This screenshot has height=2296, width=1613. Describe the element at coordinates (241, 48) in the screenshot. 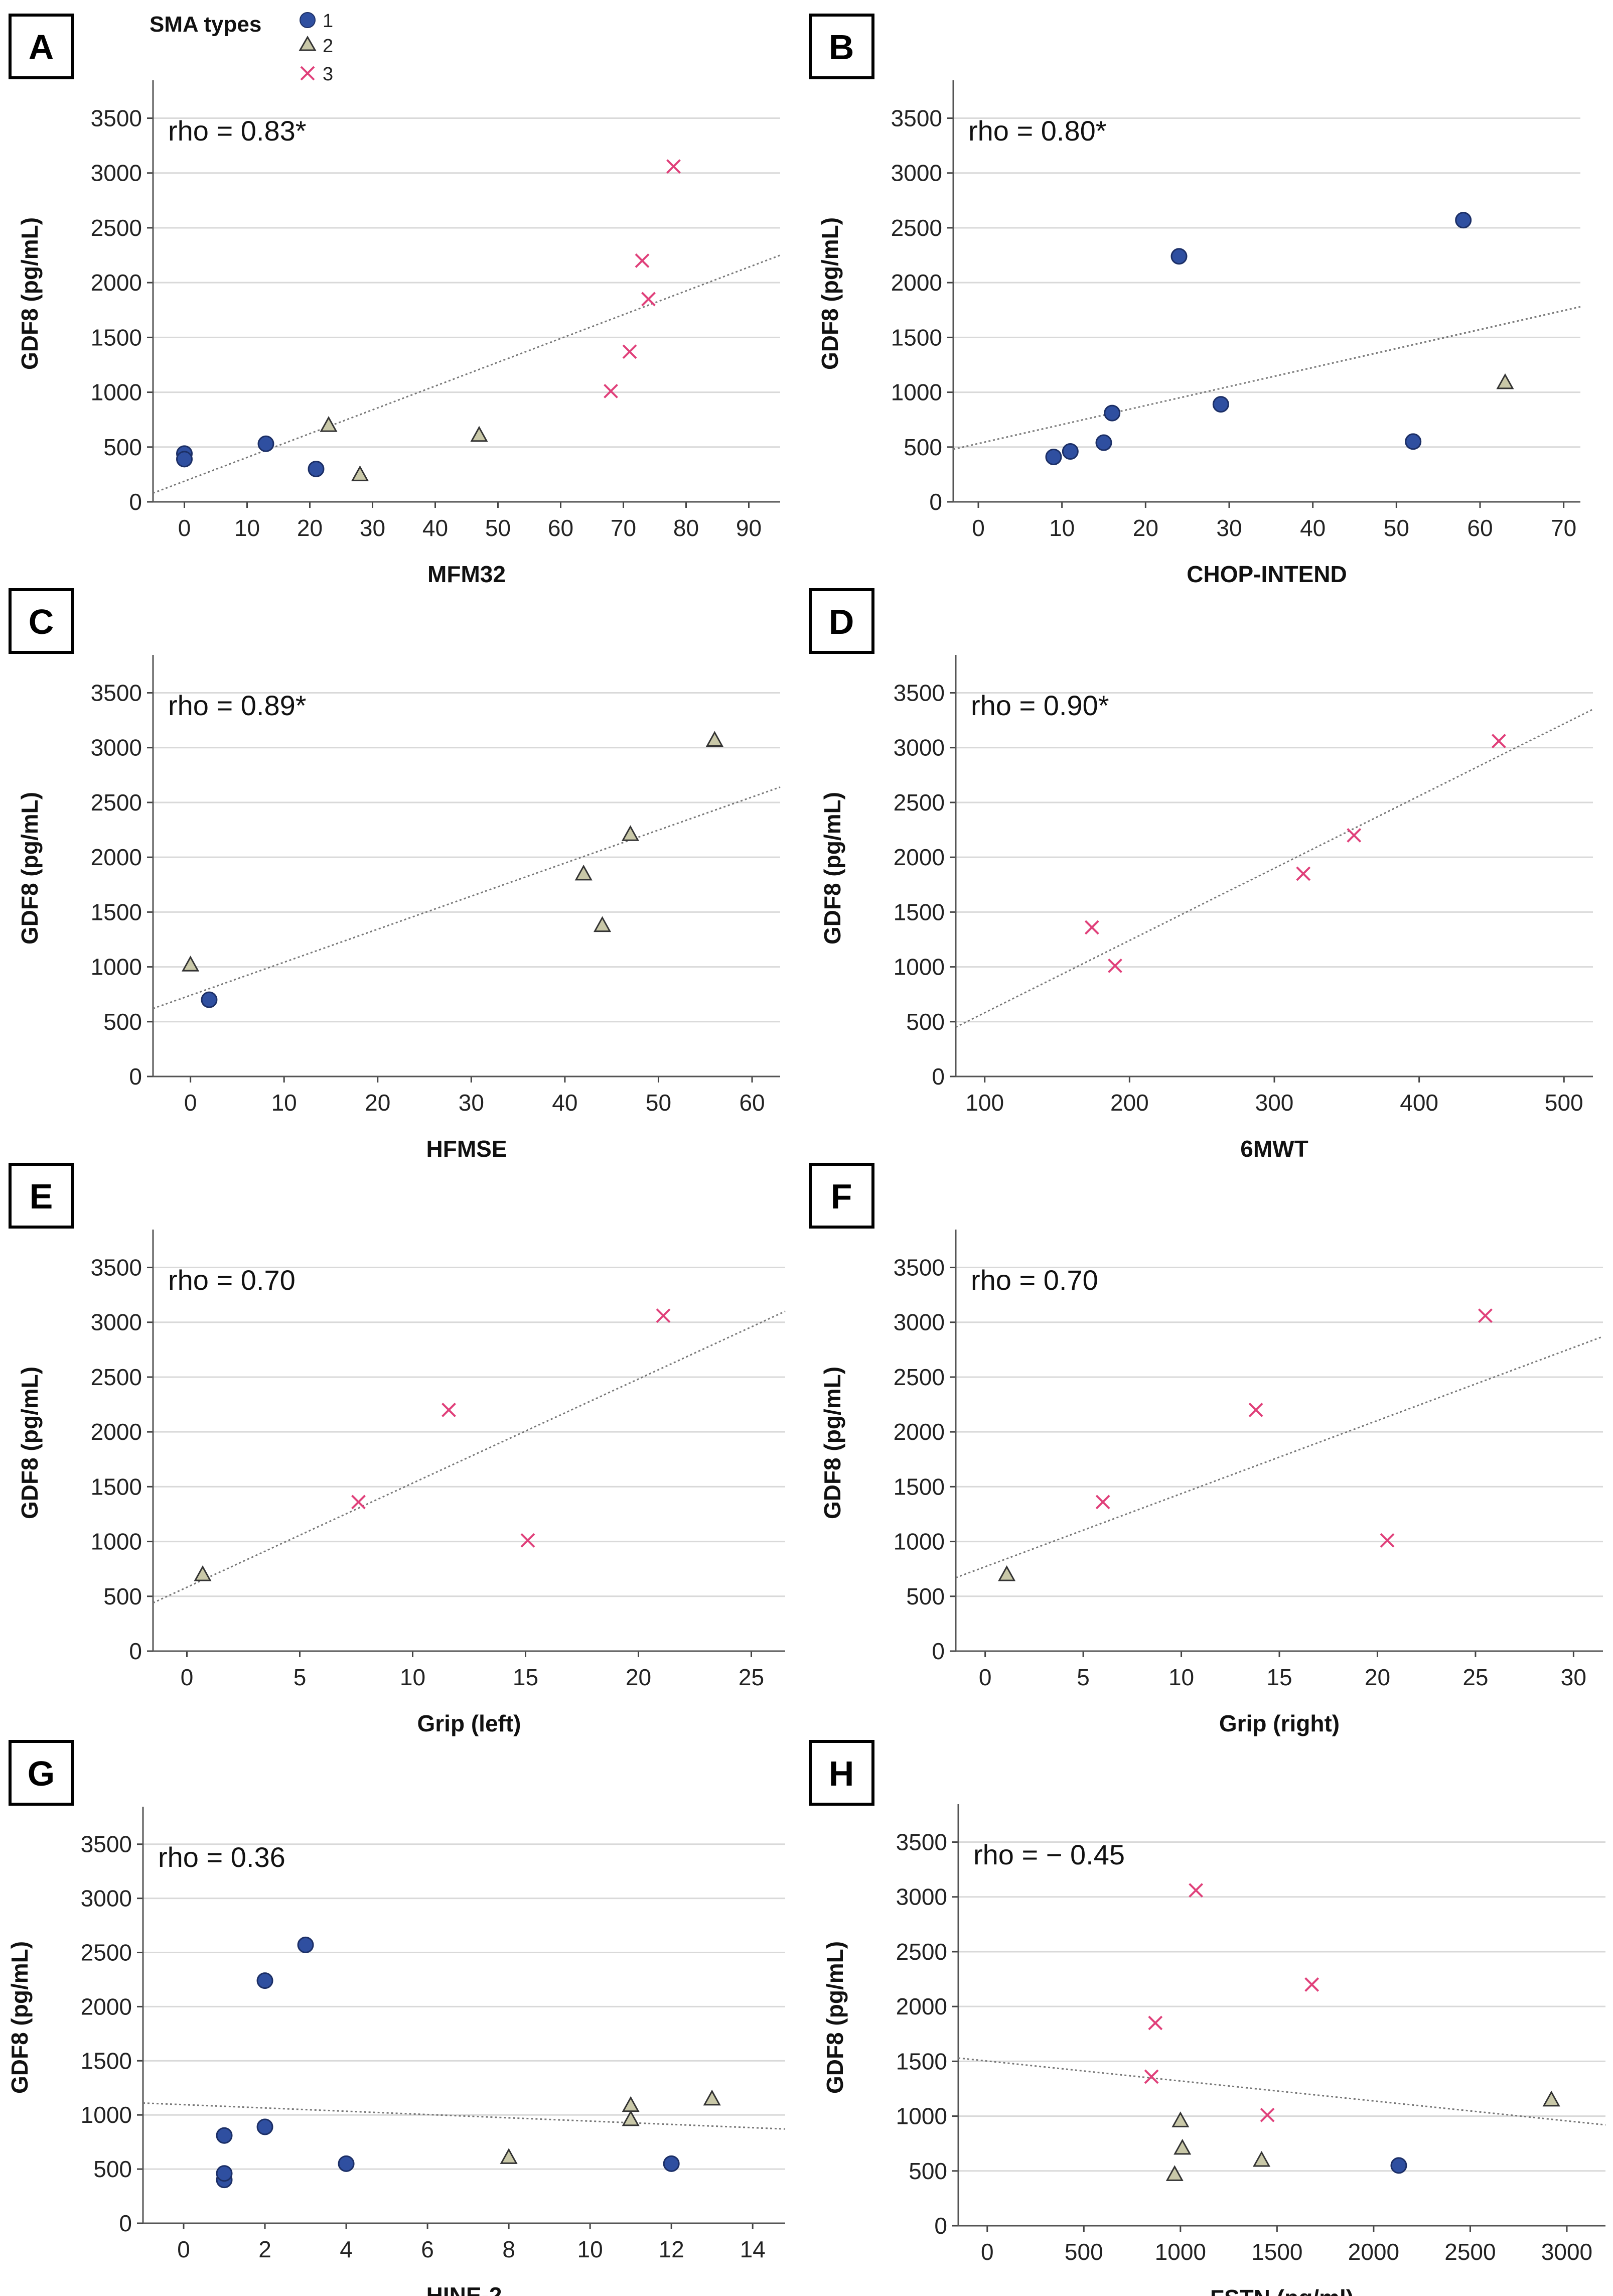

I see `sma-types-legend: SMA types 1 2 3` at that location.